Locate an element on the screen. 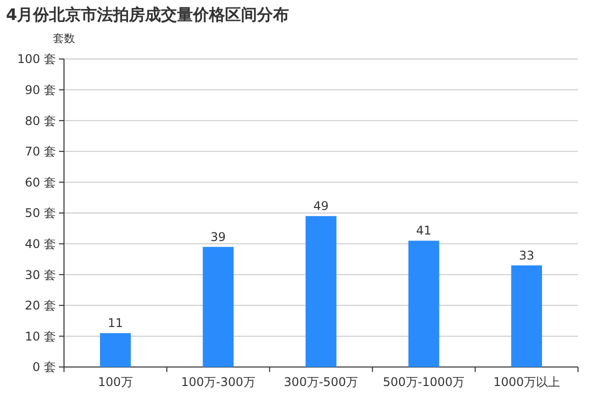 Image resolution: width=600 pixels, height=400 pixels. x-tick-label: 1000万以上 is located at coordinates (526, 382).